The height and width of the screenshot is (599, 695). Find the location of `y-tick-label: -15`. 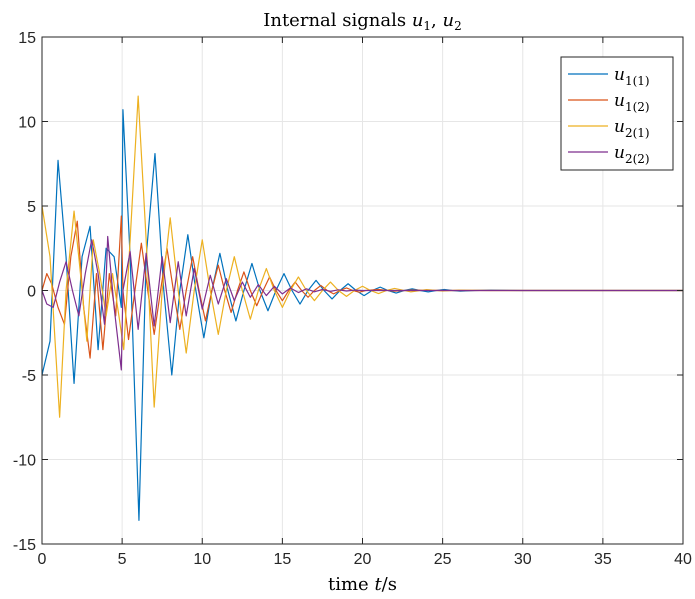

y-tick-label: -15 is located at coordinates (24, 545).